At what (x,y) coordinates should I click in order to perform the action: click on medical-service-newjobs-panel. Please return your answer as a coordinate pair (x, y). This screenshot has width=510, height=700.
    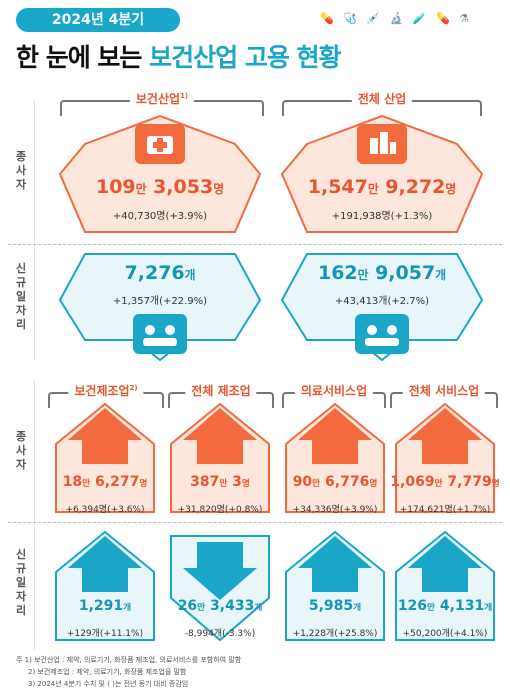
    Looking at the image, I should click on (335, 585).